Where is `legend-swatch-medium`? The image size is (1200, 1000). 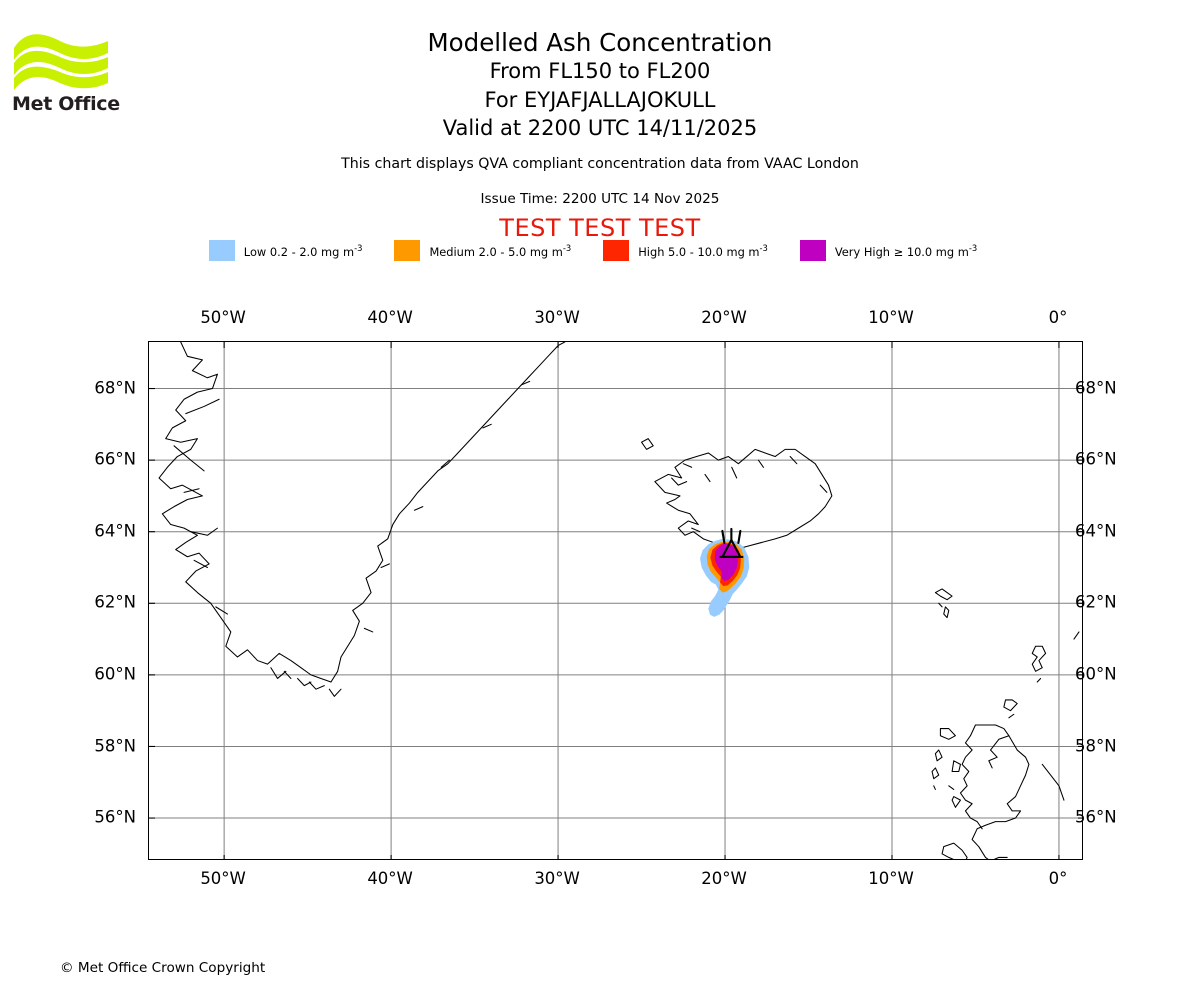 legend-swatch-medium is located at coordinates (407, 250).